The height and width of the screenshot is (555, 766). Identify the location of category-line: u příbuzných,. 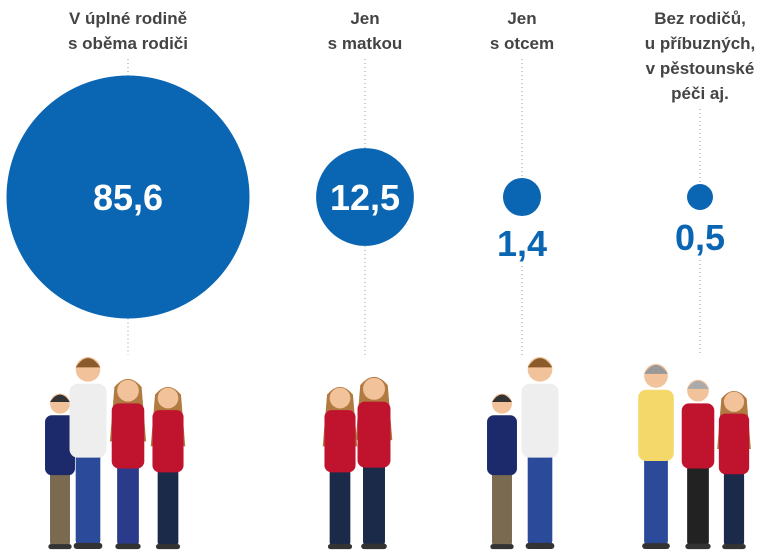
(700, 43).